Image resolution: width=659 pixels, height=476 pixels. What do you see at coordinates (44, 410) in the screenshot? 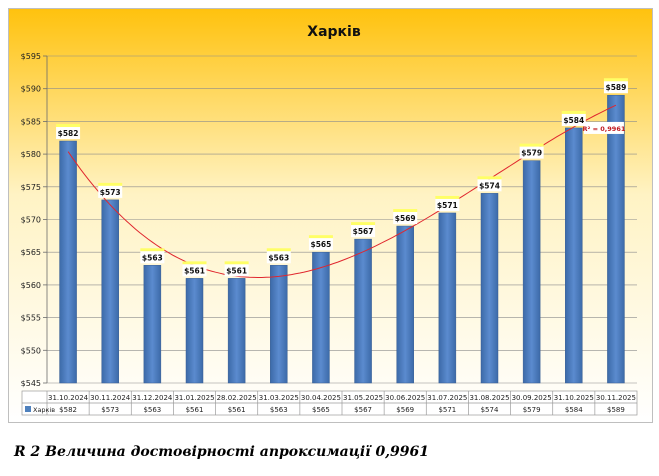
I see `legend-label: Харків` at bounding box center [44, 410].